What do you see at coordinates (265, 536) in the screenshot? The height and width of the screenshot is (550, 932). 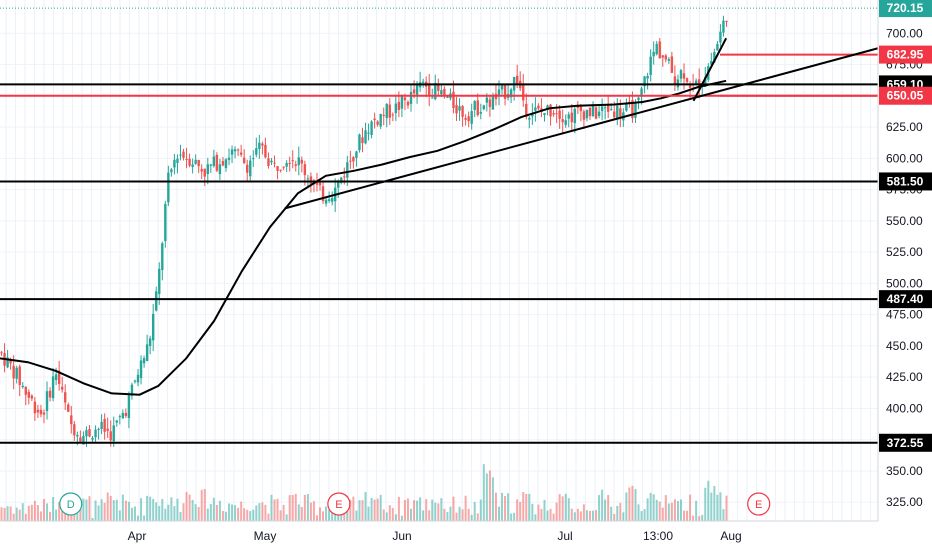 I see `time-tick-label: May` at bounding box center [265, 536].